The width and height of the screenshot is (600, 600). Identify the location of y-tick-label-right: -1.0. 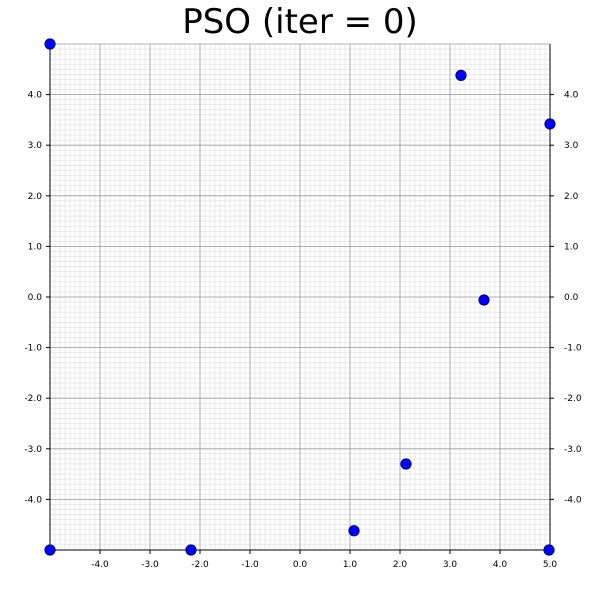
(573, 349).